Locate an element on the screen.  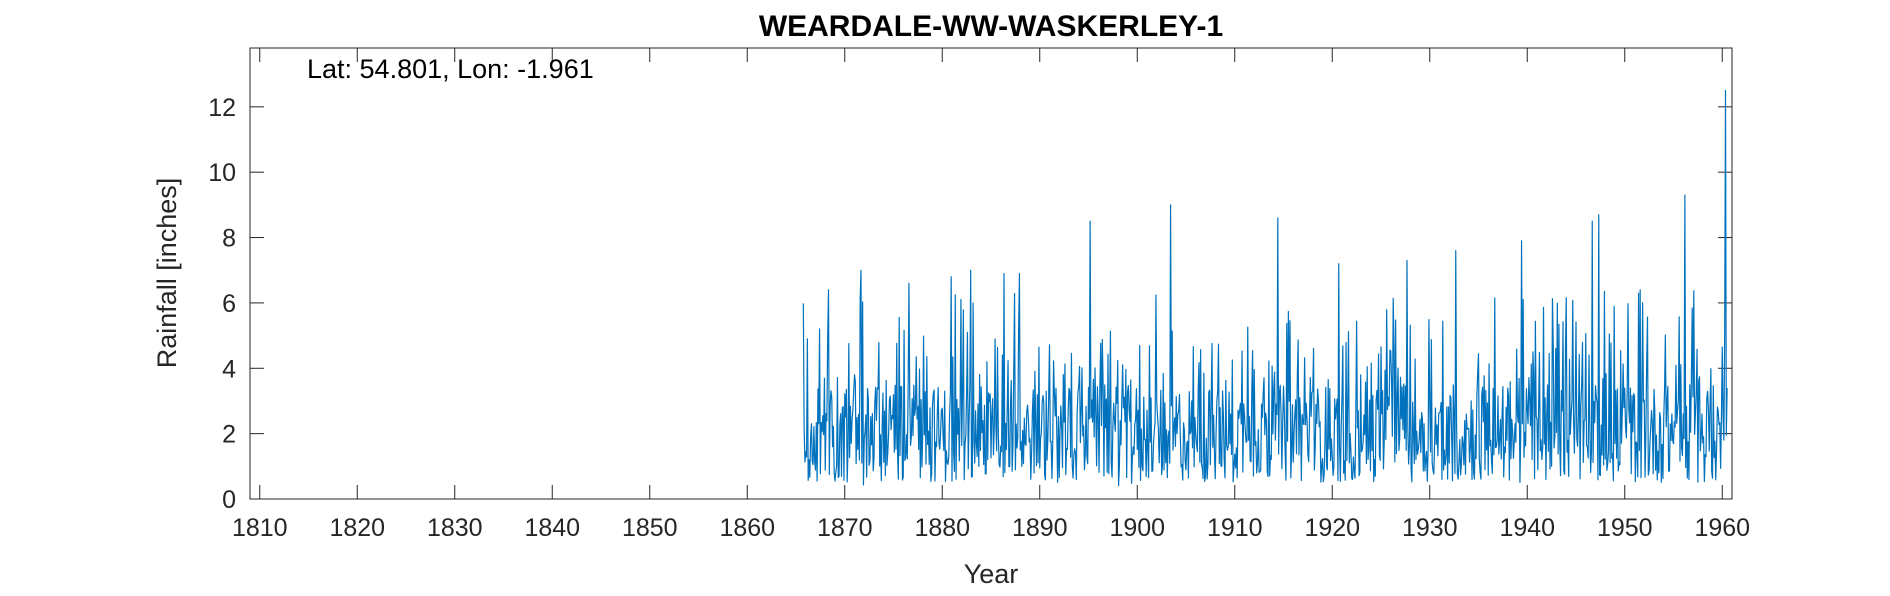
x-tick-label: 1830 is located at coordinates (455, 528).